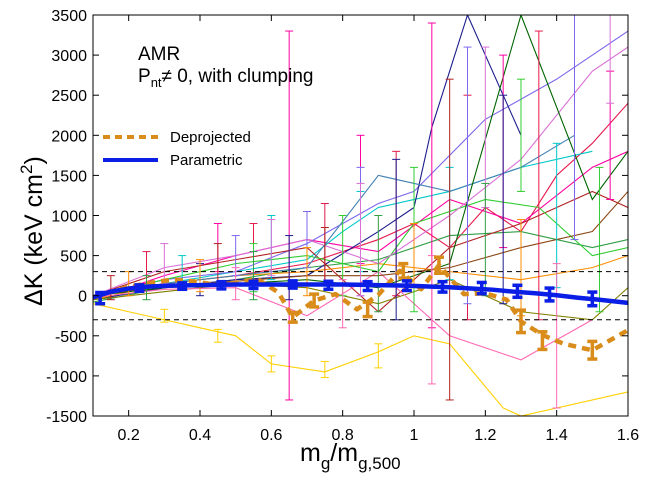 Image resolution: width=645 pixels, height=481 pixels. Describe the element at coordinates (71, 337) in the screenshot. I see `y-tick-label-3: -500` at that location.